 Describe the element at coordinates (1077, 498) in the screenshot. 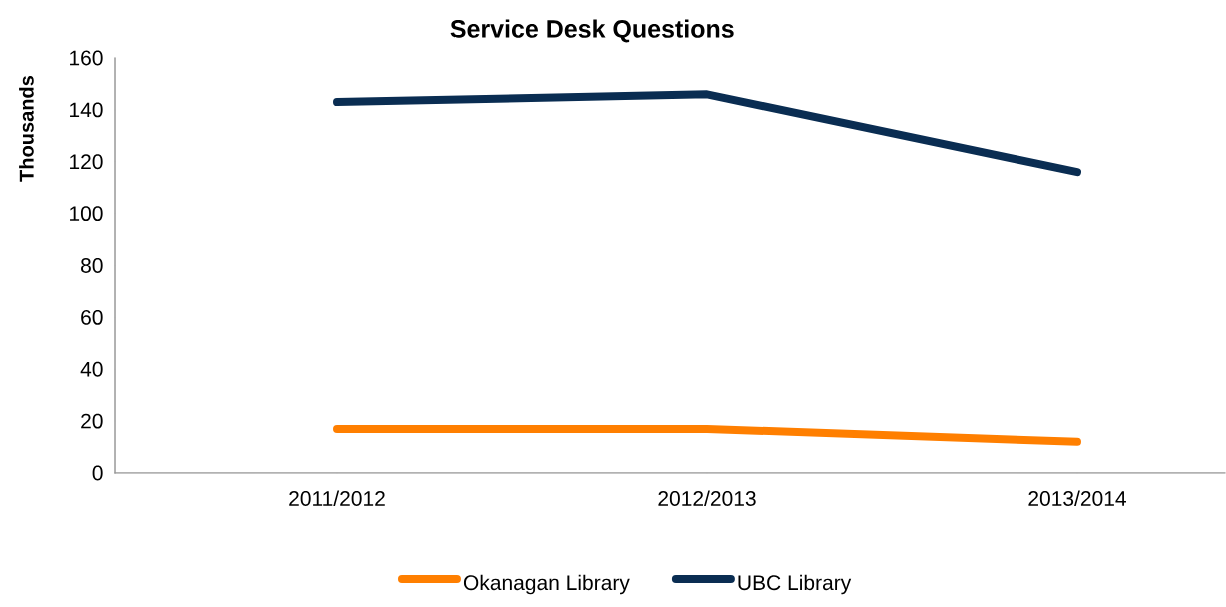

I see `x-tick-label: 2013/2014` at that location.